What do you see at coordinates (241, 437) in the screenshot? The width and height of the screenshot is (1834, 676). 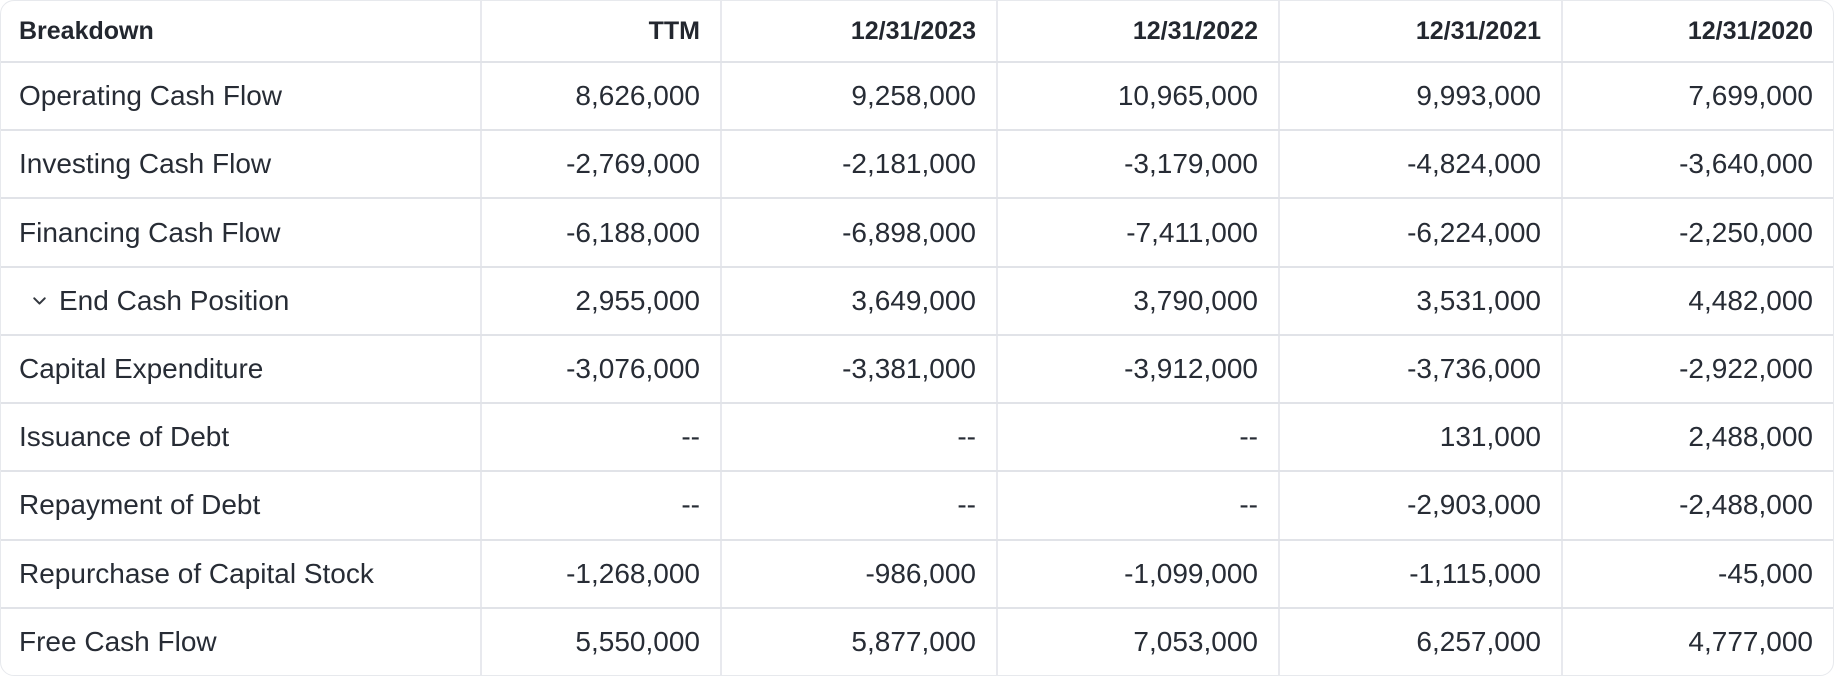 I see `row-label: Issuance of Debt` at bounding box center [241, 437].